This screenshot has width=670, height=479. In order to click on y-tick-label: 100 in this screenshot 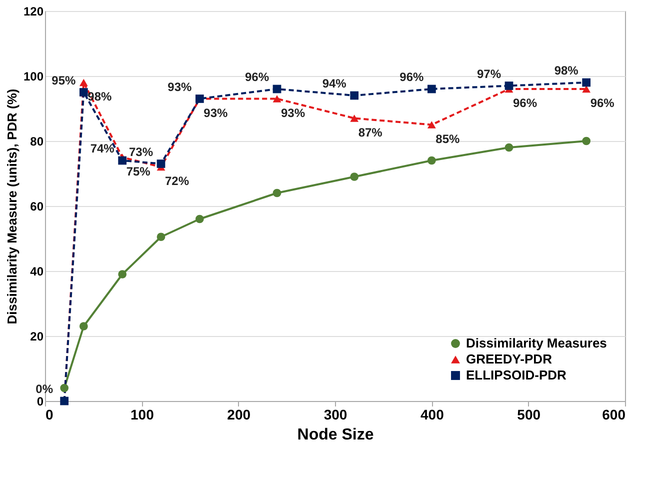, I will do `click(33, 77)`.